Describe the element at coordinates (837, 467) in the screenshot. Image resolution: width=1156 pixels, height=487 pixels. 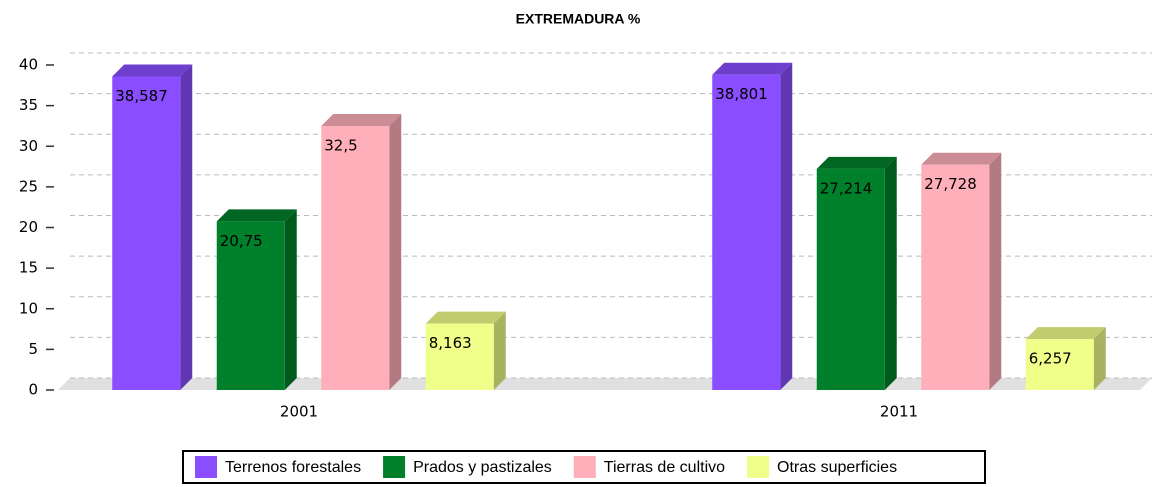
I see `legend-label: Otras superficies` at that location.